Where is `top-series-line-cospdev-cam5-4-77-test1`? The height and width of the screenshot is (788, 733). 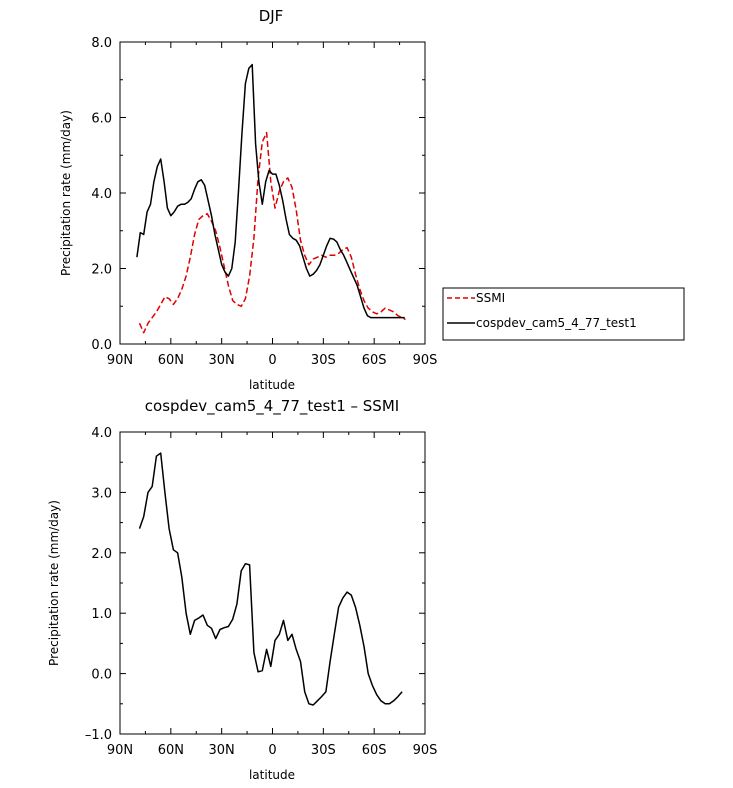
top-series-line-cospdev-cam5-4-77-test1 is located at coordinates (270, 191).